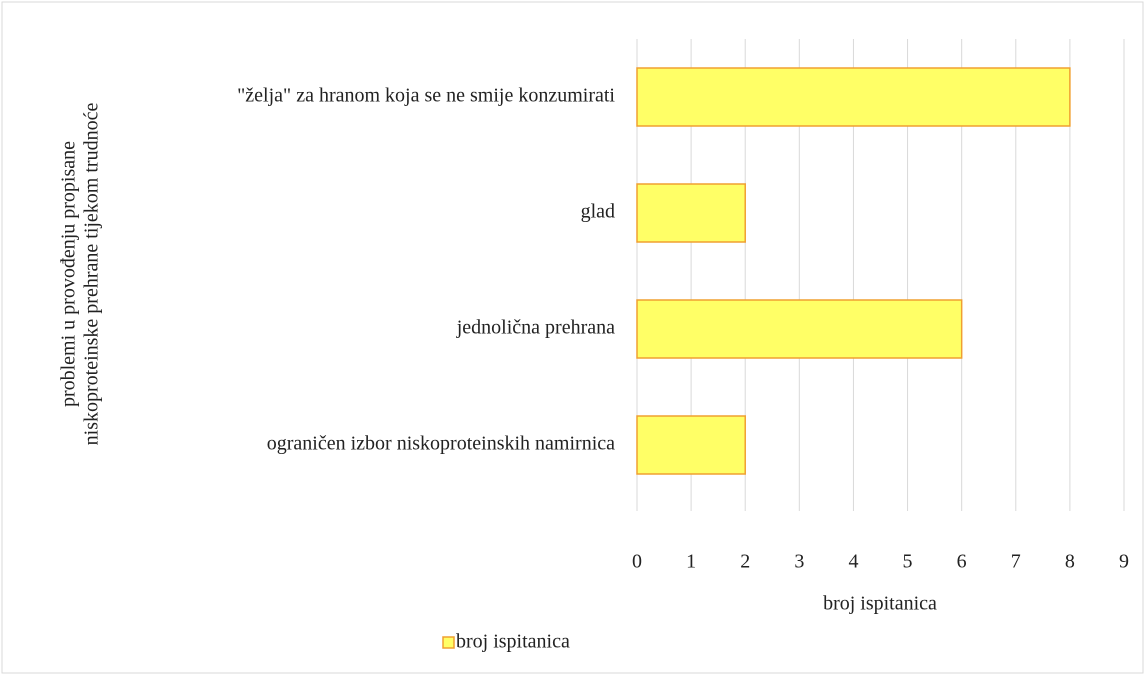 This screenshot has width=1145, height=680. Describe the element at coordinates (448, 642) in the screenshot. I see `legend-swatch` at that location.